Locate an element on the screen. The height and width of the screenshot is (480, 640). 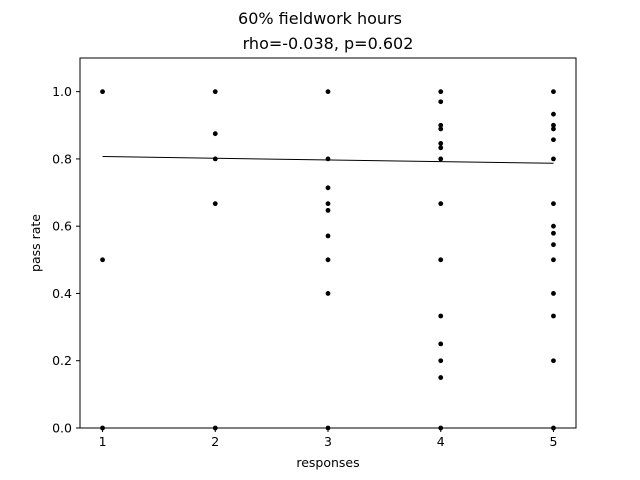
chart-title: 60% fieldwork hours is located at coordinates (320, 18).